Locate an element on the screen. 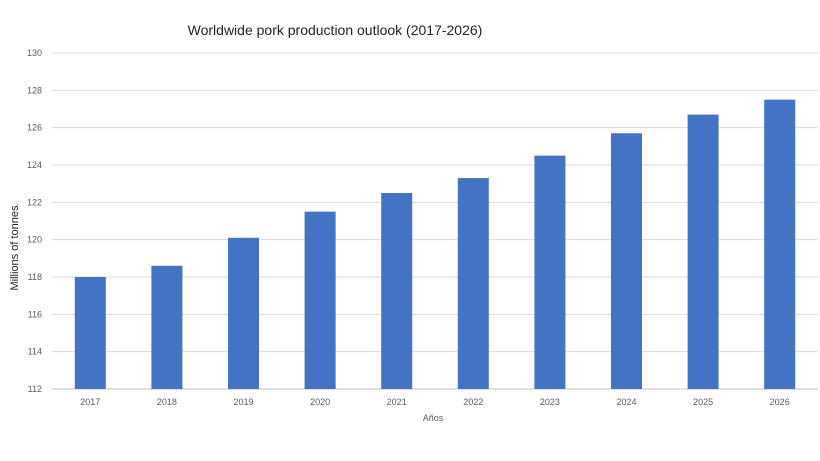 This screenshot has height=461, width=820. y-tick-label: 126 is located at coordinates (34, 128).